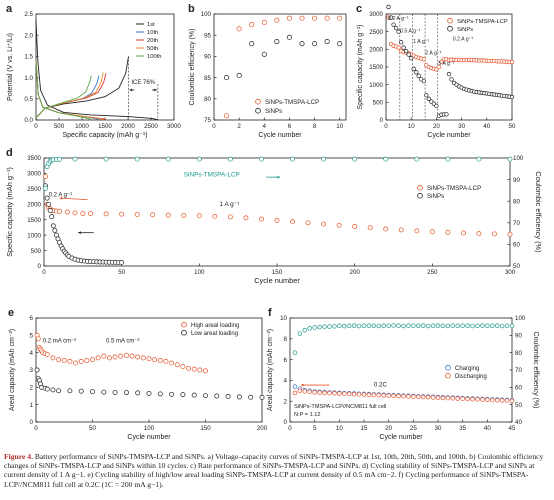  I want to click on rate-label: 1 A g⁻¹, so click(421, 42).